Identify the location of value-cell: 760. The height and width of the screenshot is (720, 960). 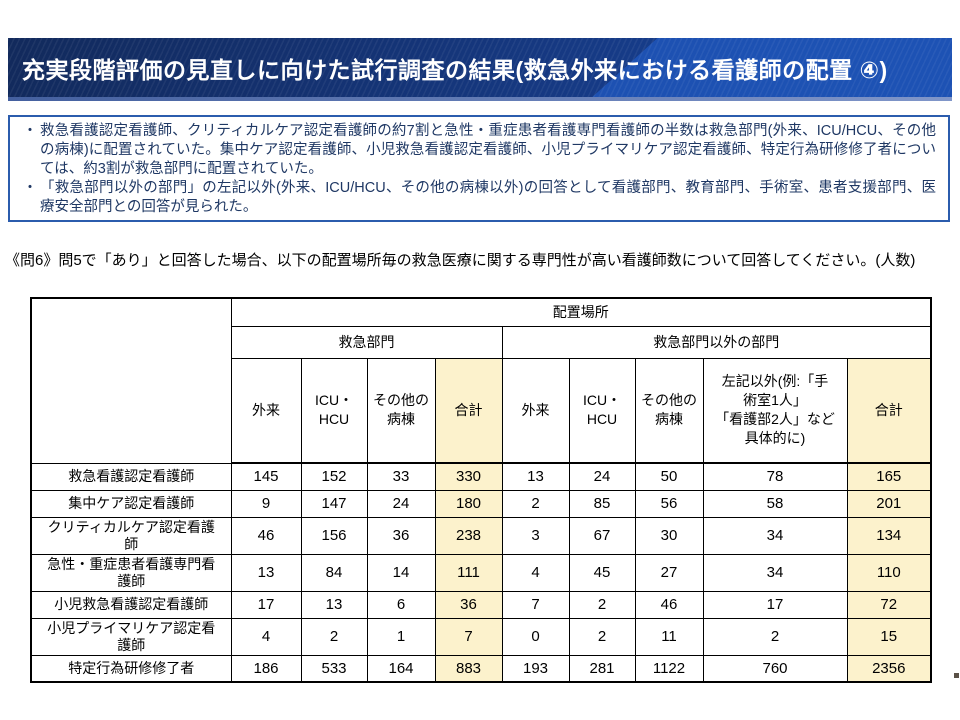
(775, 668).